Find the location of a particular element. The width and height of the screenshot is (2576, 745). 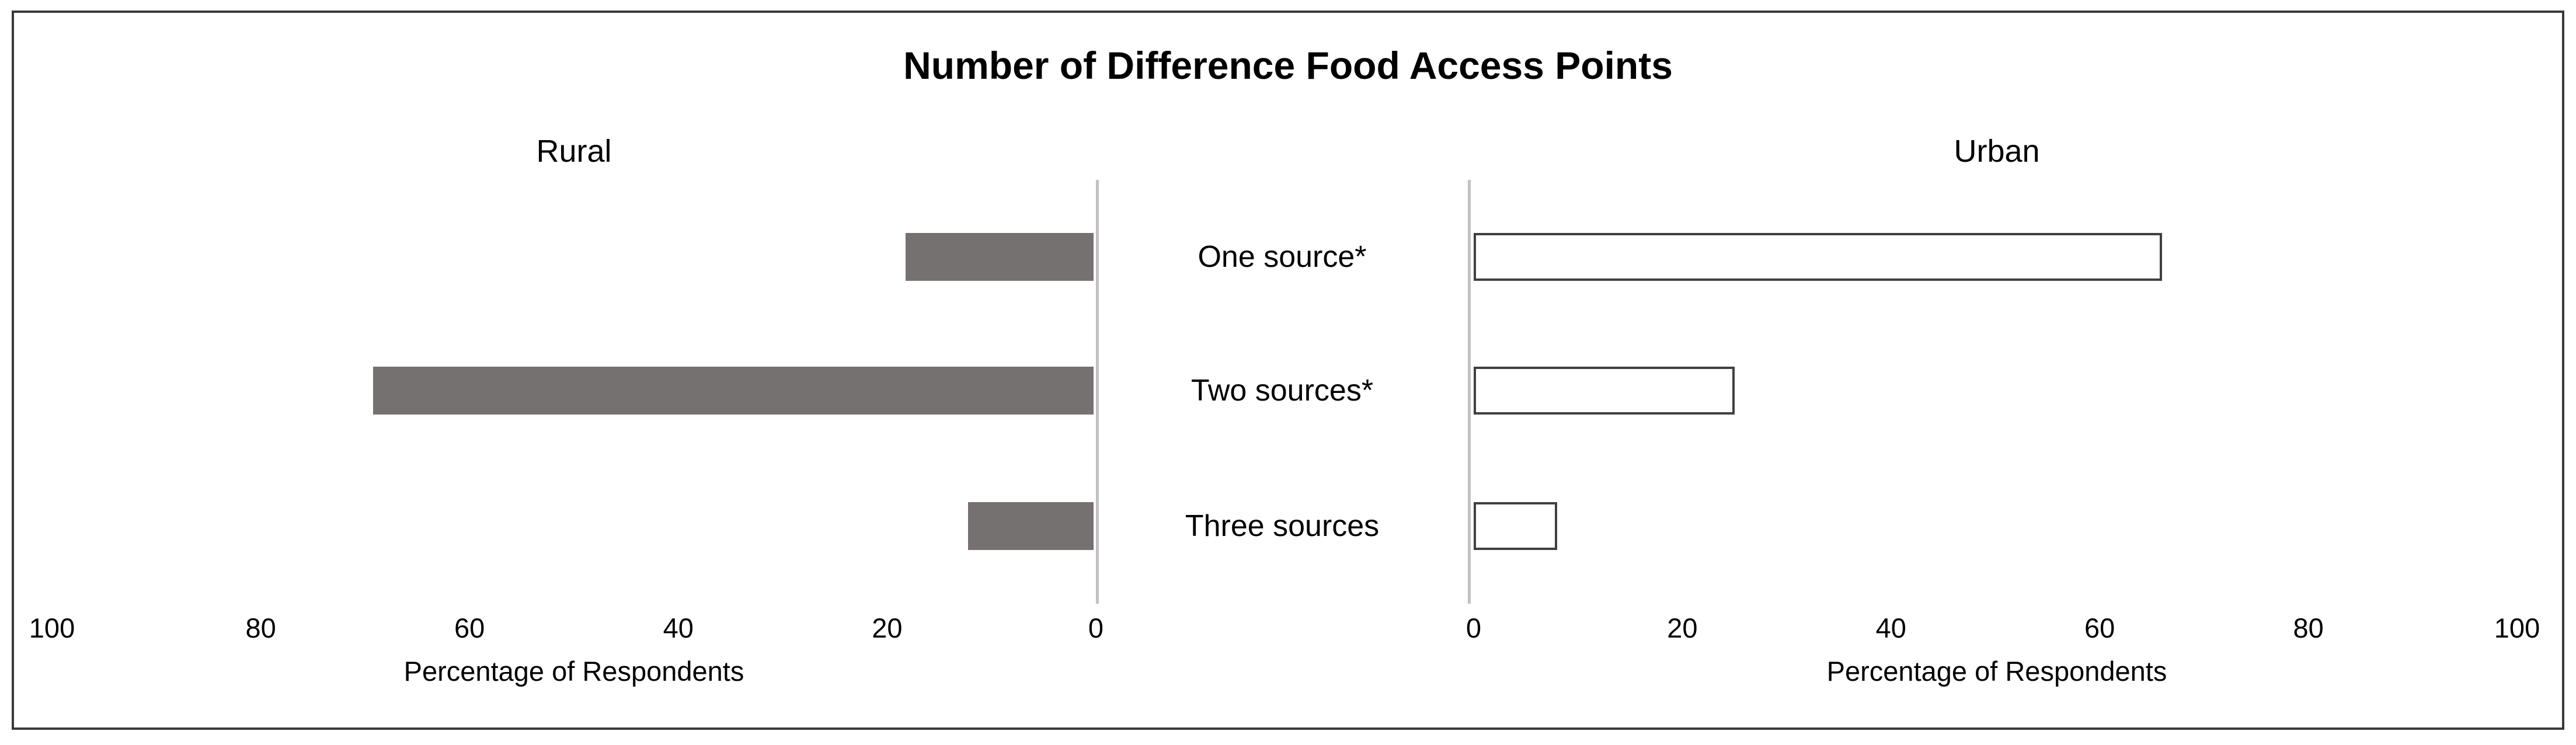

category-label-three-sources: Three sources is located at coordinates (1282, 526).